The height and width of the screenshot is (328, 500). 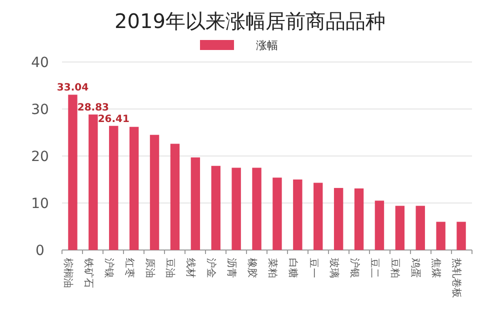 I want to click on x-tick-label: 沪银, so click(x=354, y=268).